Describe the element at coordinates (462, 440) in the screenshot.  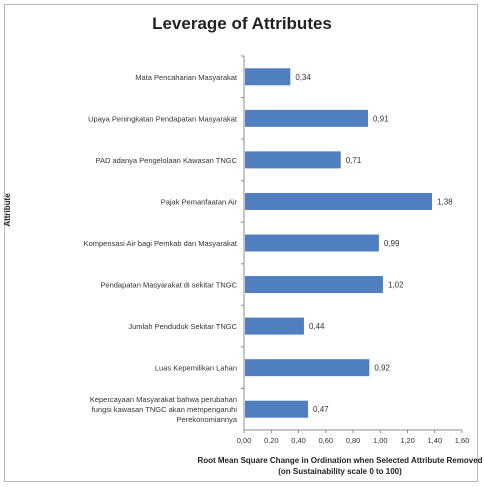
I see `x-tick-label: 1,60` at that location.